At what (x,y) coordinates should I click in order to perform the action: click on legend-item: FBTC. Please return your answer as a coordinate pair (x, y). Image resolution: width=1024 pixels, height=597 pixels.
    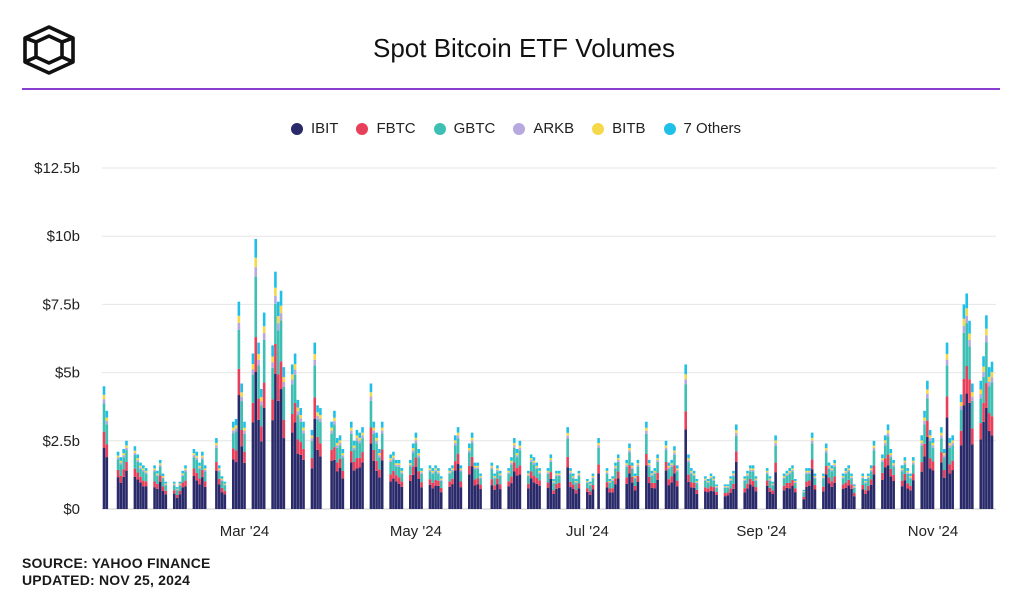
    Looking at the image, I should click on (386, 128).